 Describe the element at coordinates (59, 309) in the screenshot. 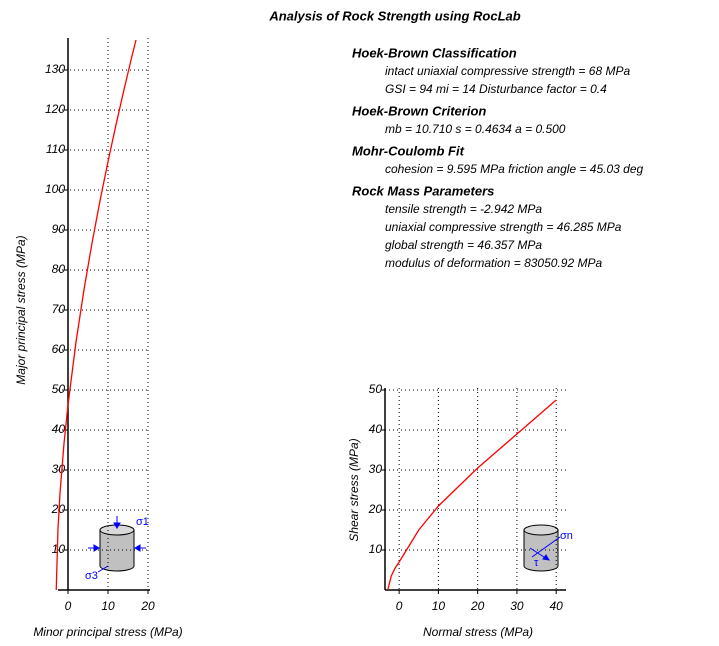

I see `y-tick-label: 70` at that location.